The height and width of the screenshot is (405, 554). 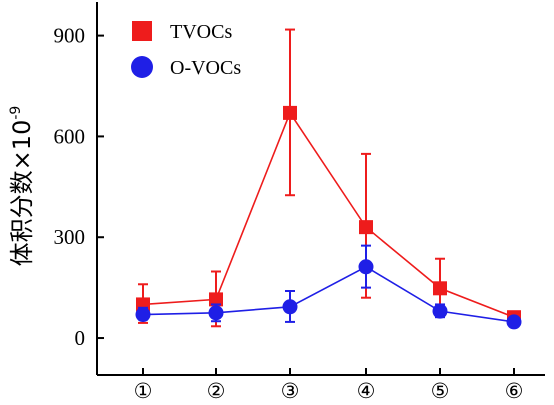 I want to click on y-tick-label: 900, so click(x=70, y=36).